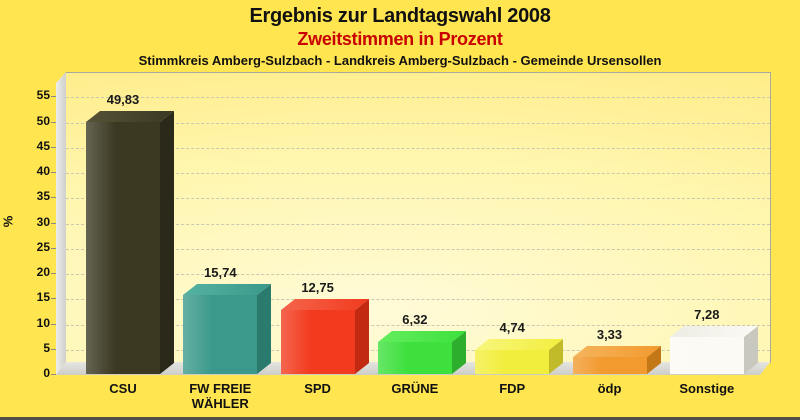 The image size is (800, 420). Describe the element at coordinates (617, 351) in the screenshot. I see `bar-top--dp` at that location.